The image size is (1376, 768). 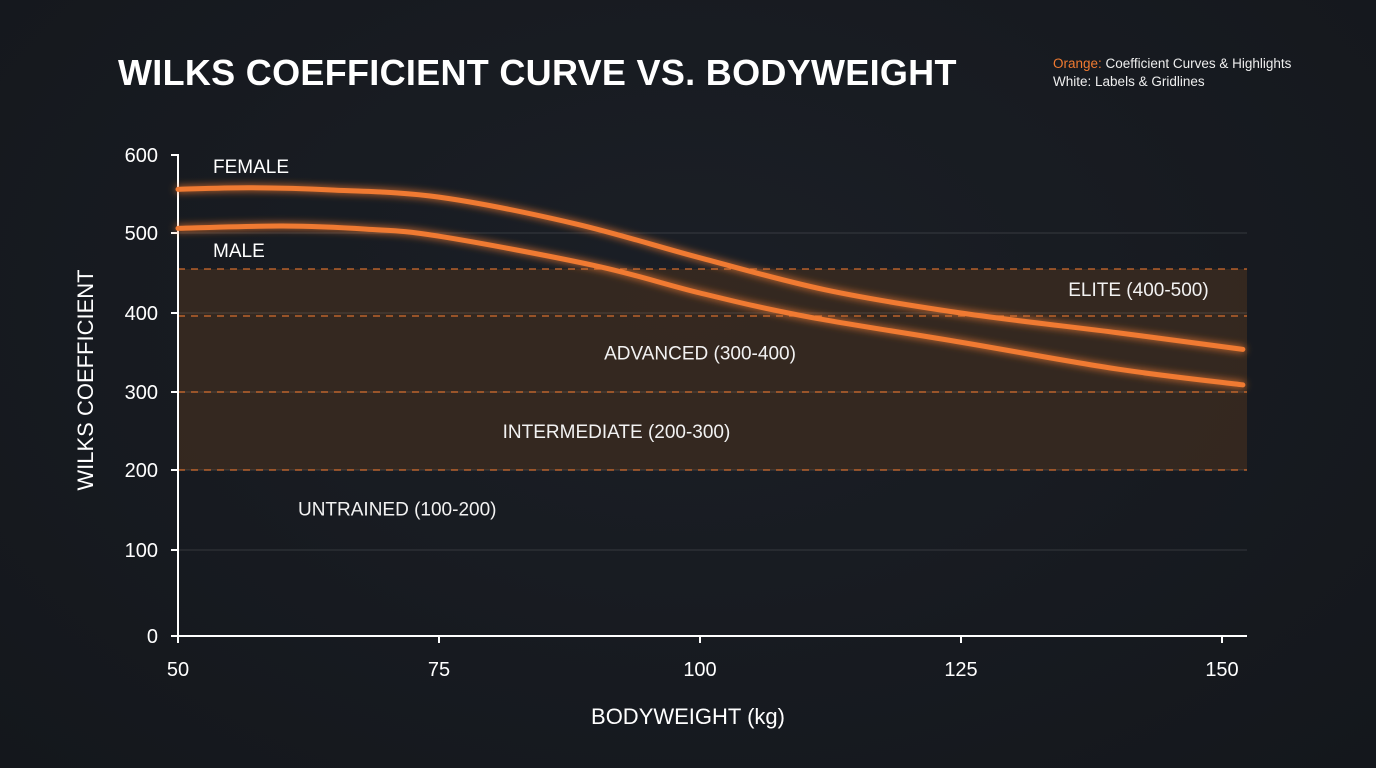 What do you see at coordinates (1138, 290) in the screenshot?
I see `band-label: ELITE (400-500)` at bounding box center [1138, 290].